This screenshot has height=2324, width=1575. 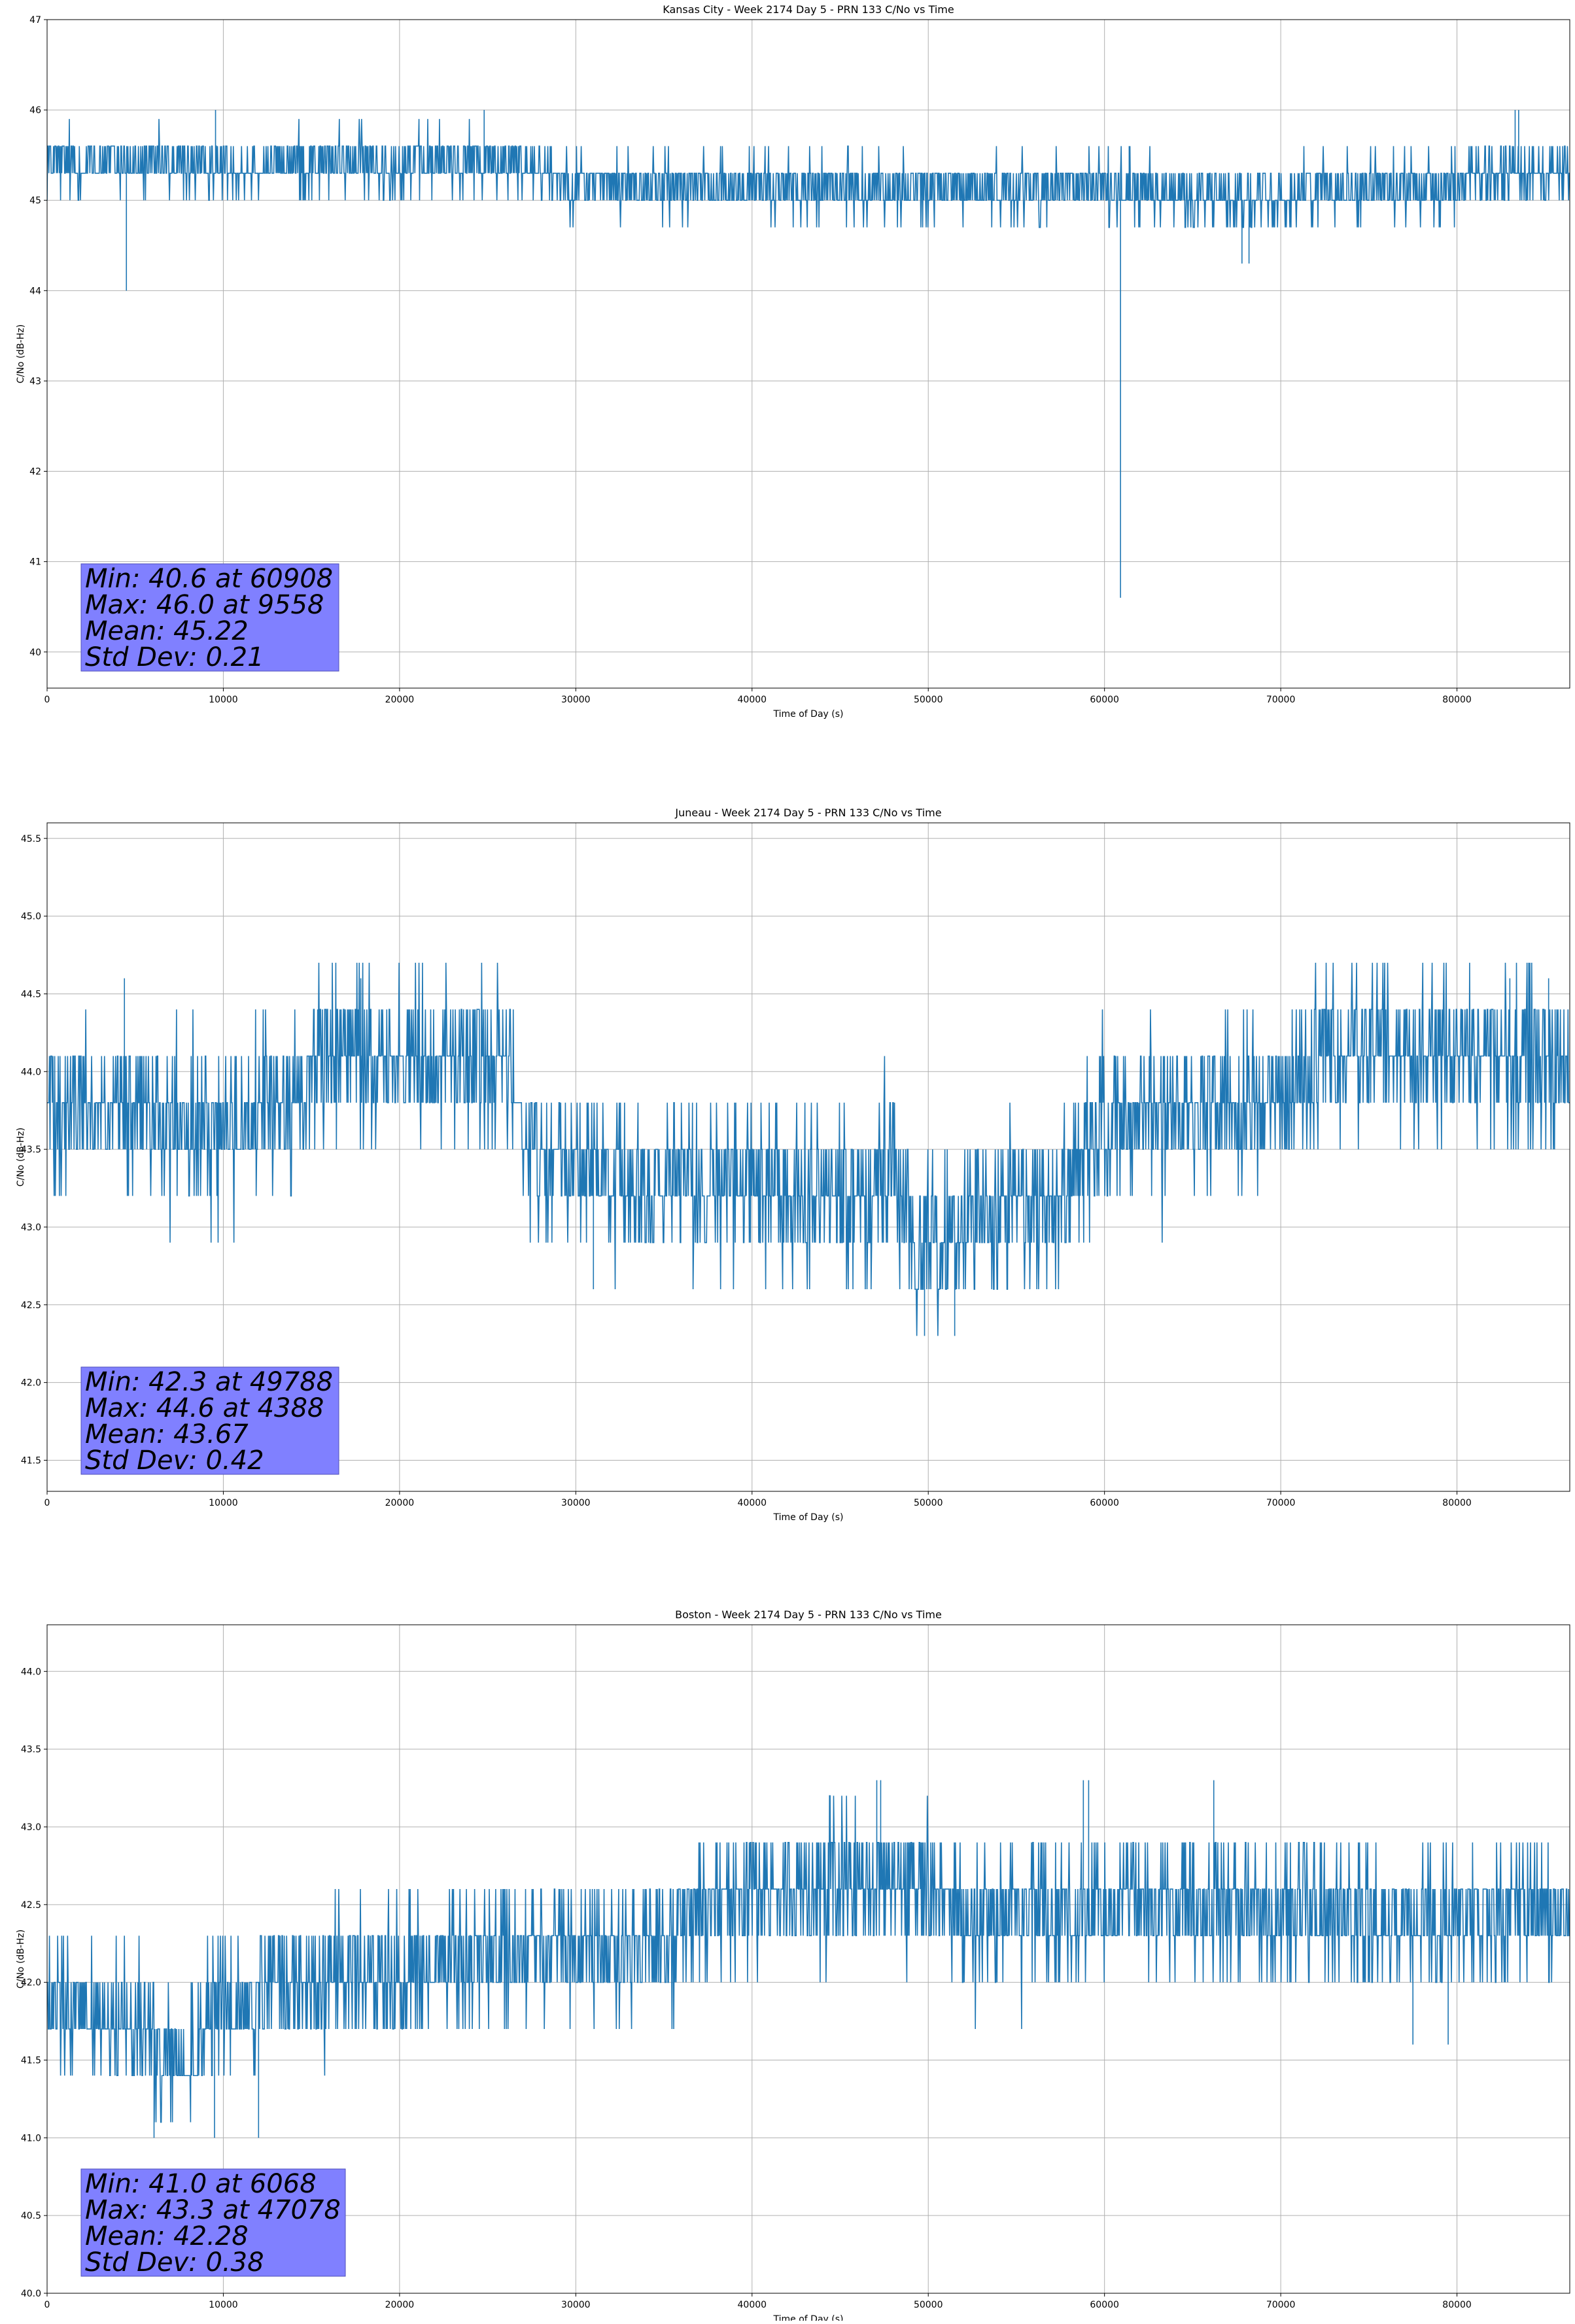 What do you see at coordinates (204, 1408) in the screenshot?
I see `stats-max: Max: 44.6 at 4388` at bounding box center [204, 1408].